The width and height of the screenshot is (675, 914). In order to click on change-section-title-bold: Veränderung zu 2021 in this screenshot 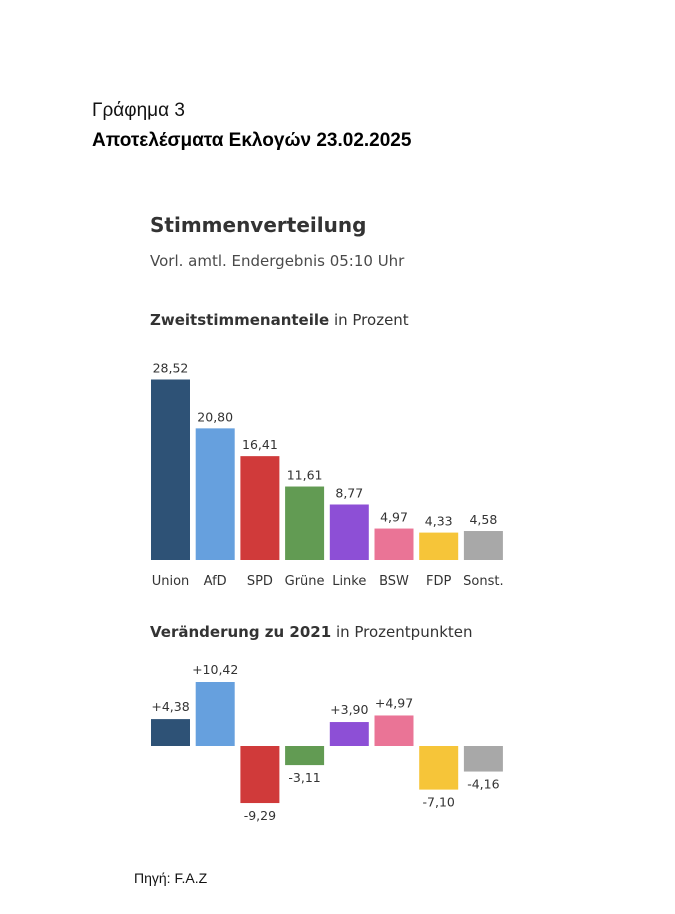, I will do `click(240, 632)`.